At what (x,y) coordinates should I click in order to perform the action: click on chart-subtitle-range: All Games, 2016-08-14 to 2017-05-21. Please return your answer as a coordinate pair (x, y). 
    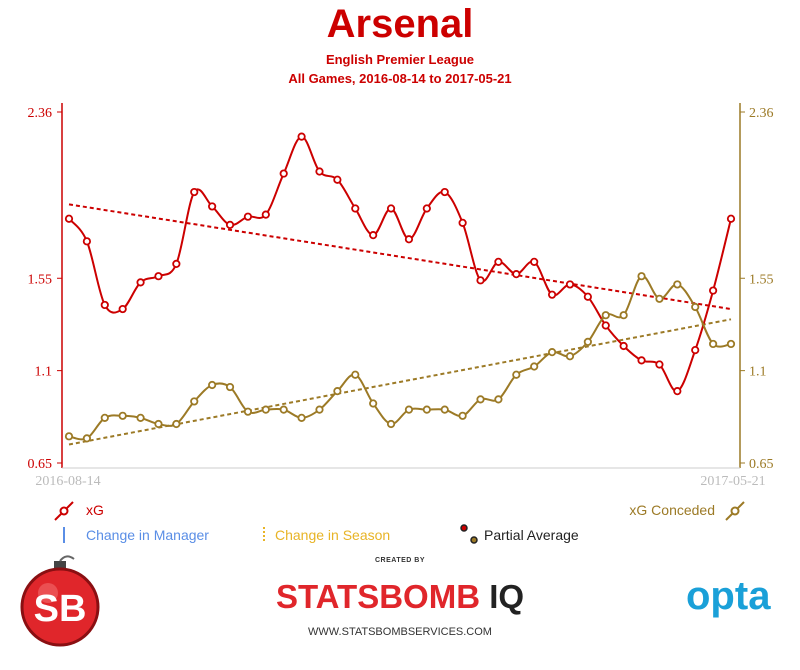
    Looking at the image, I should click on (400, 78).